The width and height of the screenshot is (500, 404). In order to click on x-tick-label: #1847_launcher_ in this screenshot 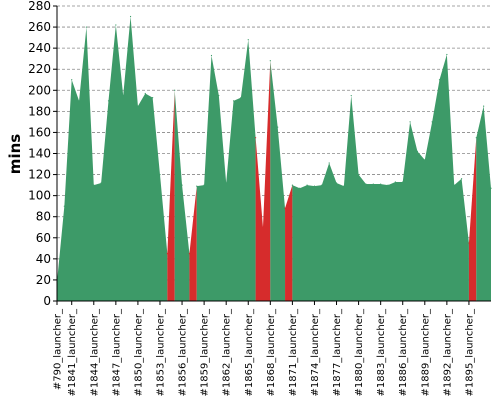, I will do `click(116, 352)`.